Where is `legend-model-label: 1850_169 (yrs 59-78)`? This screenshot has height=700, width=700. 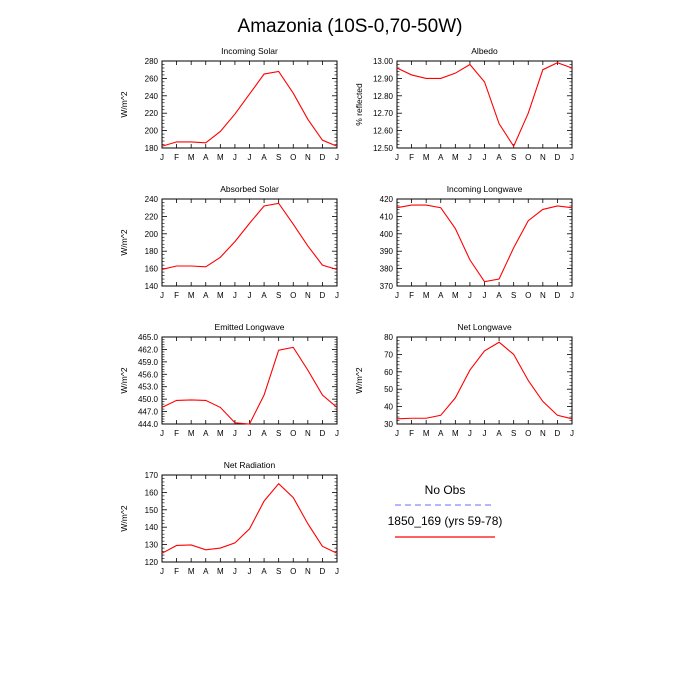 legend-model-label: 1850_169 (yrs 59-78) is located at coordinates (445, 521).